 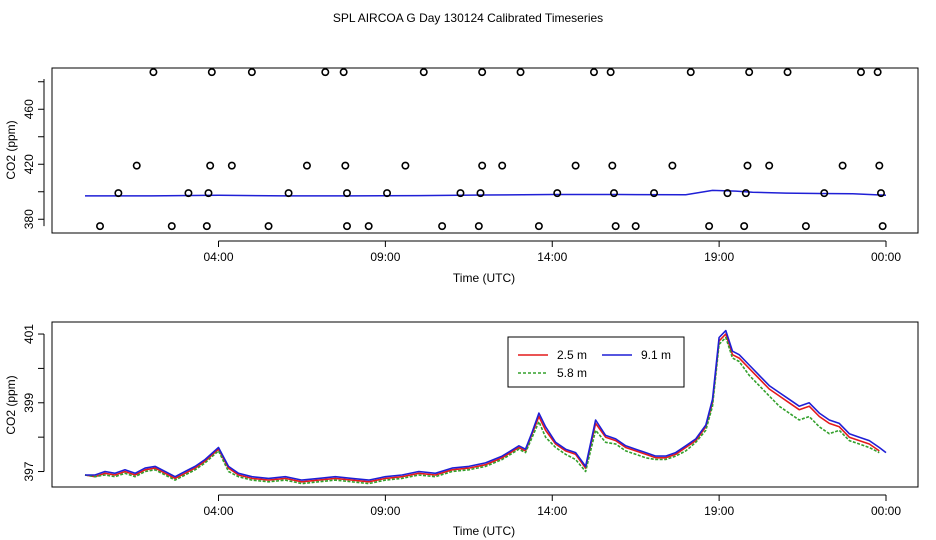 I want to click on y-tick-label: 397, so click(x=29, y=471).